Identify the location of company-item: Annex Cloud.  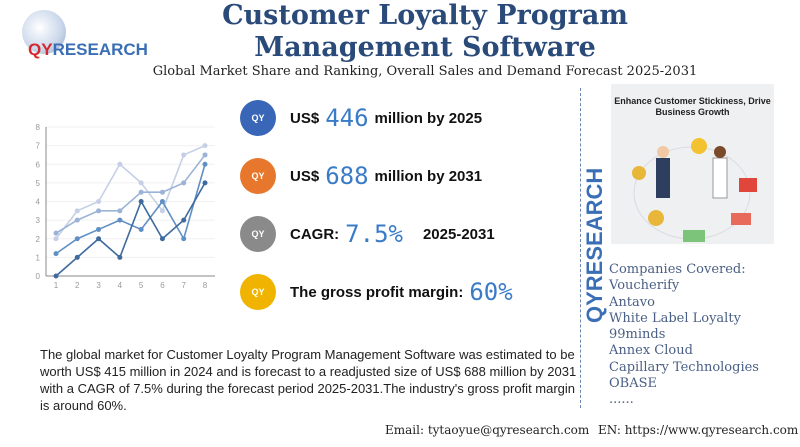
(651, 351).